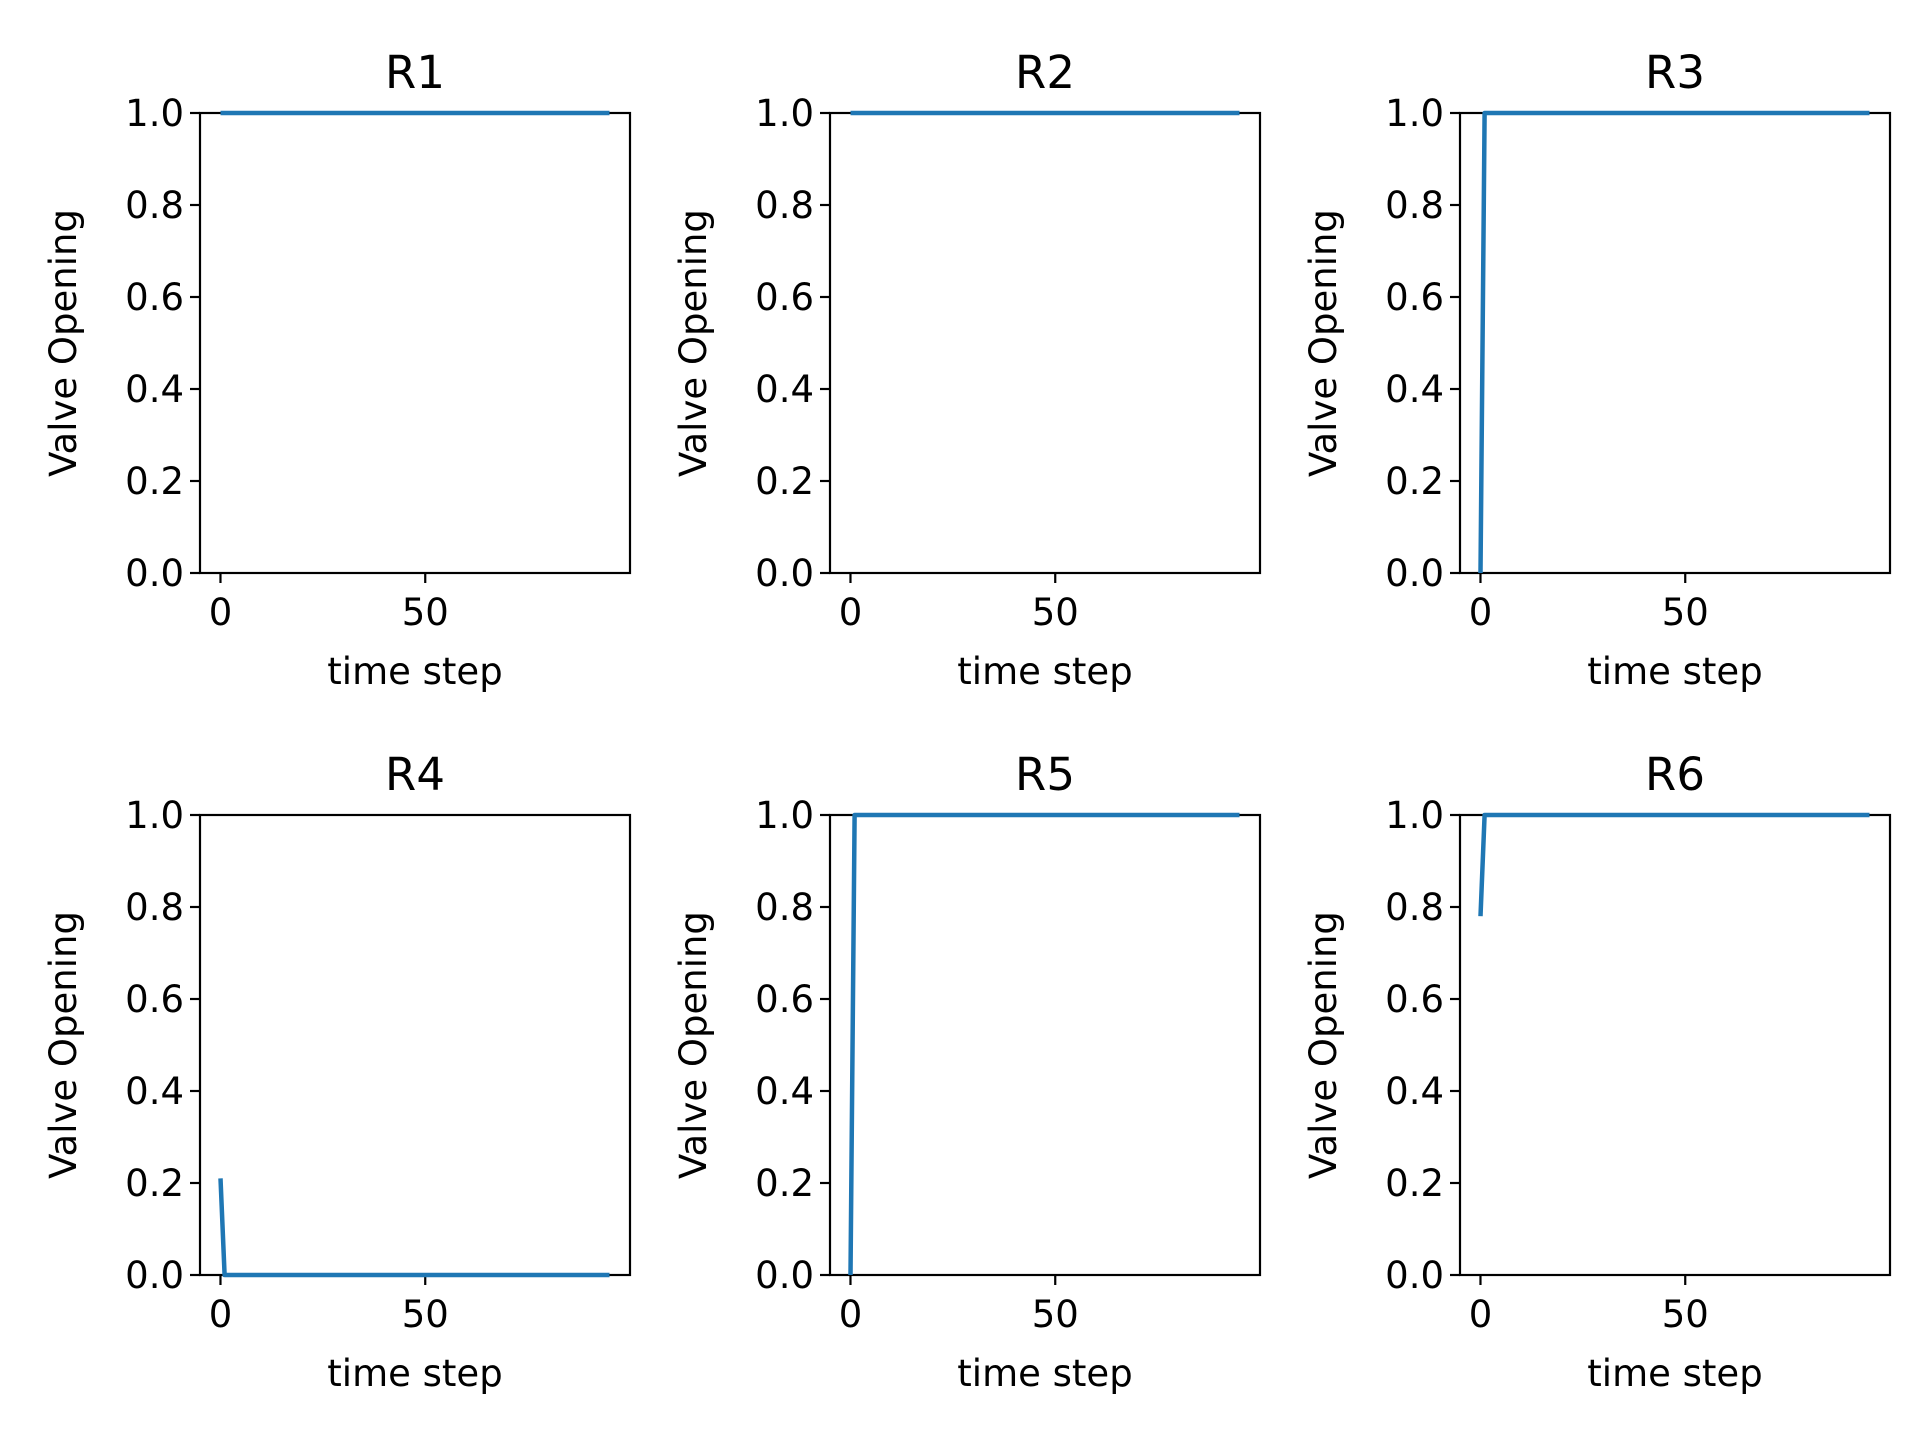 The width and height of the screenshot is (1920, 1440). I want to click on panel-5-x-tick-label: 50, so click(1055, 1314).